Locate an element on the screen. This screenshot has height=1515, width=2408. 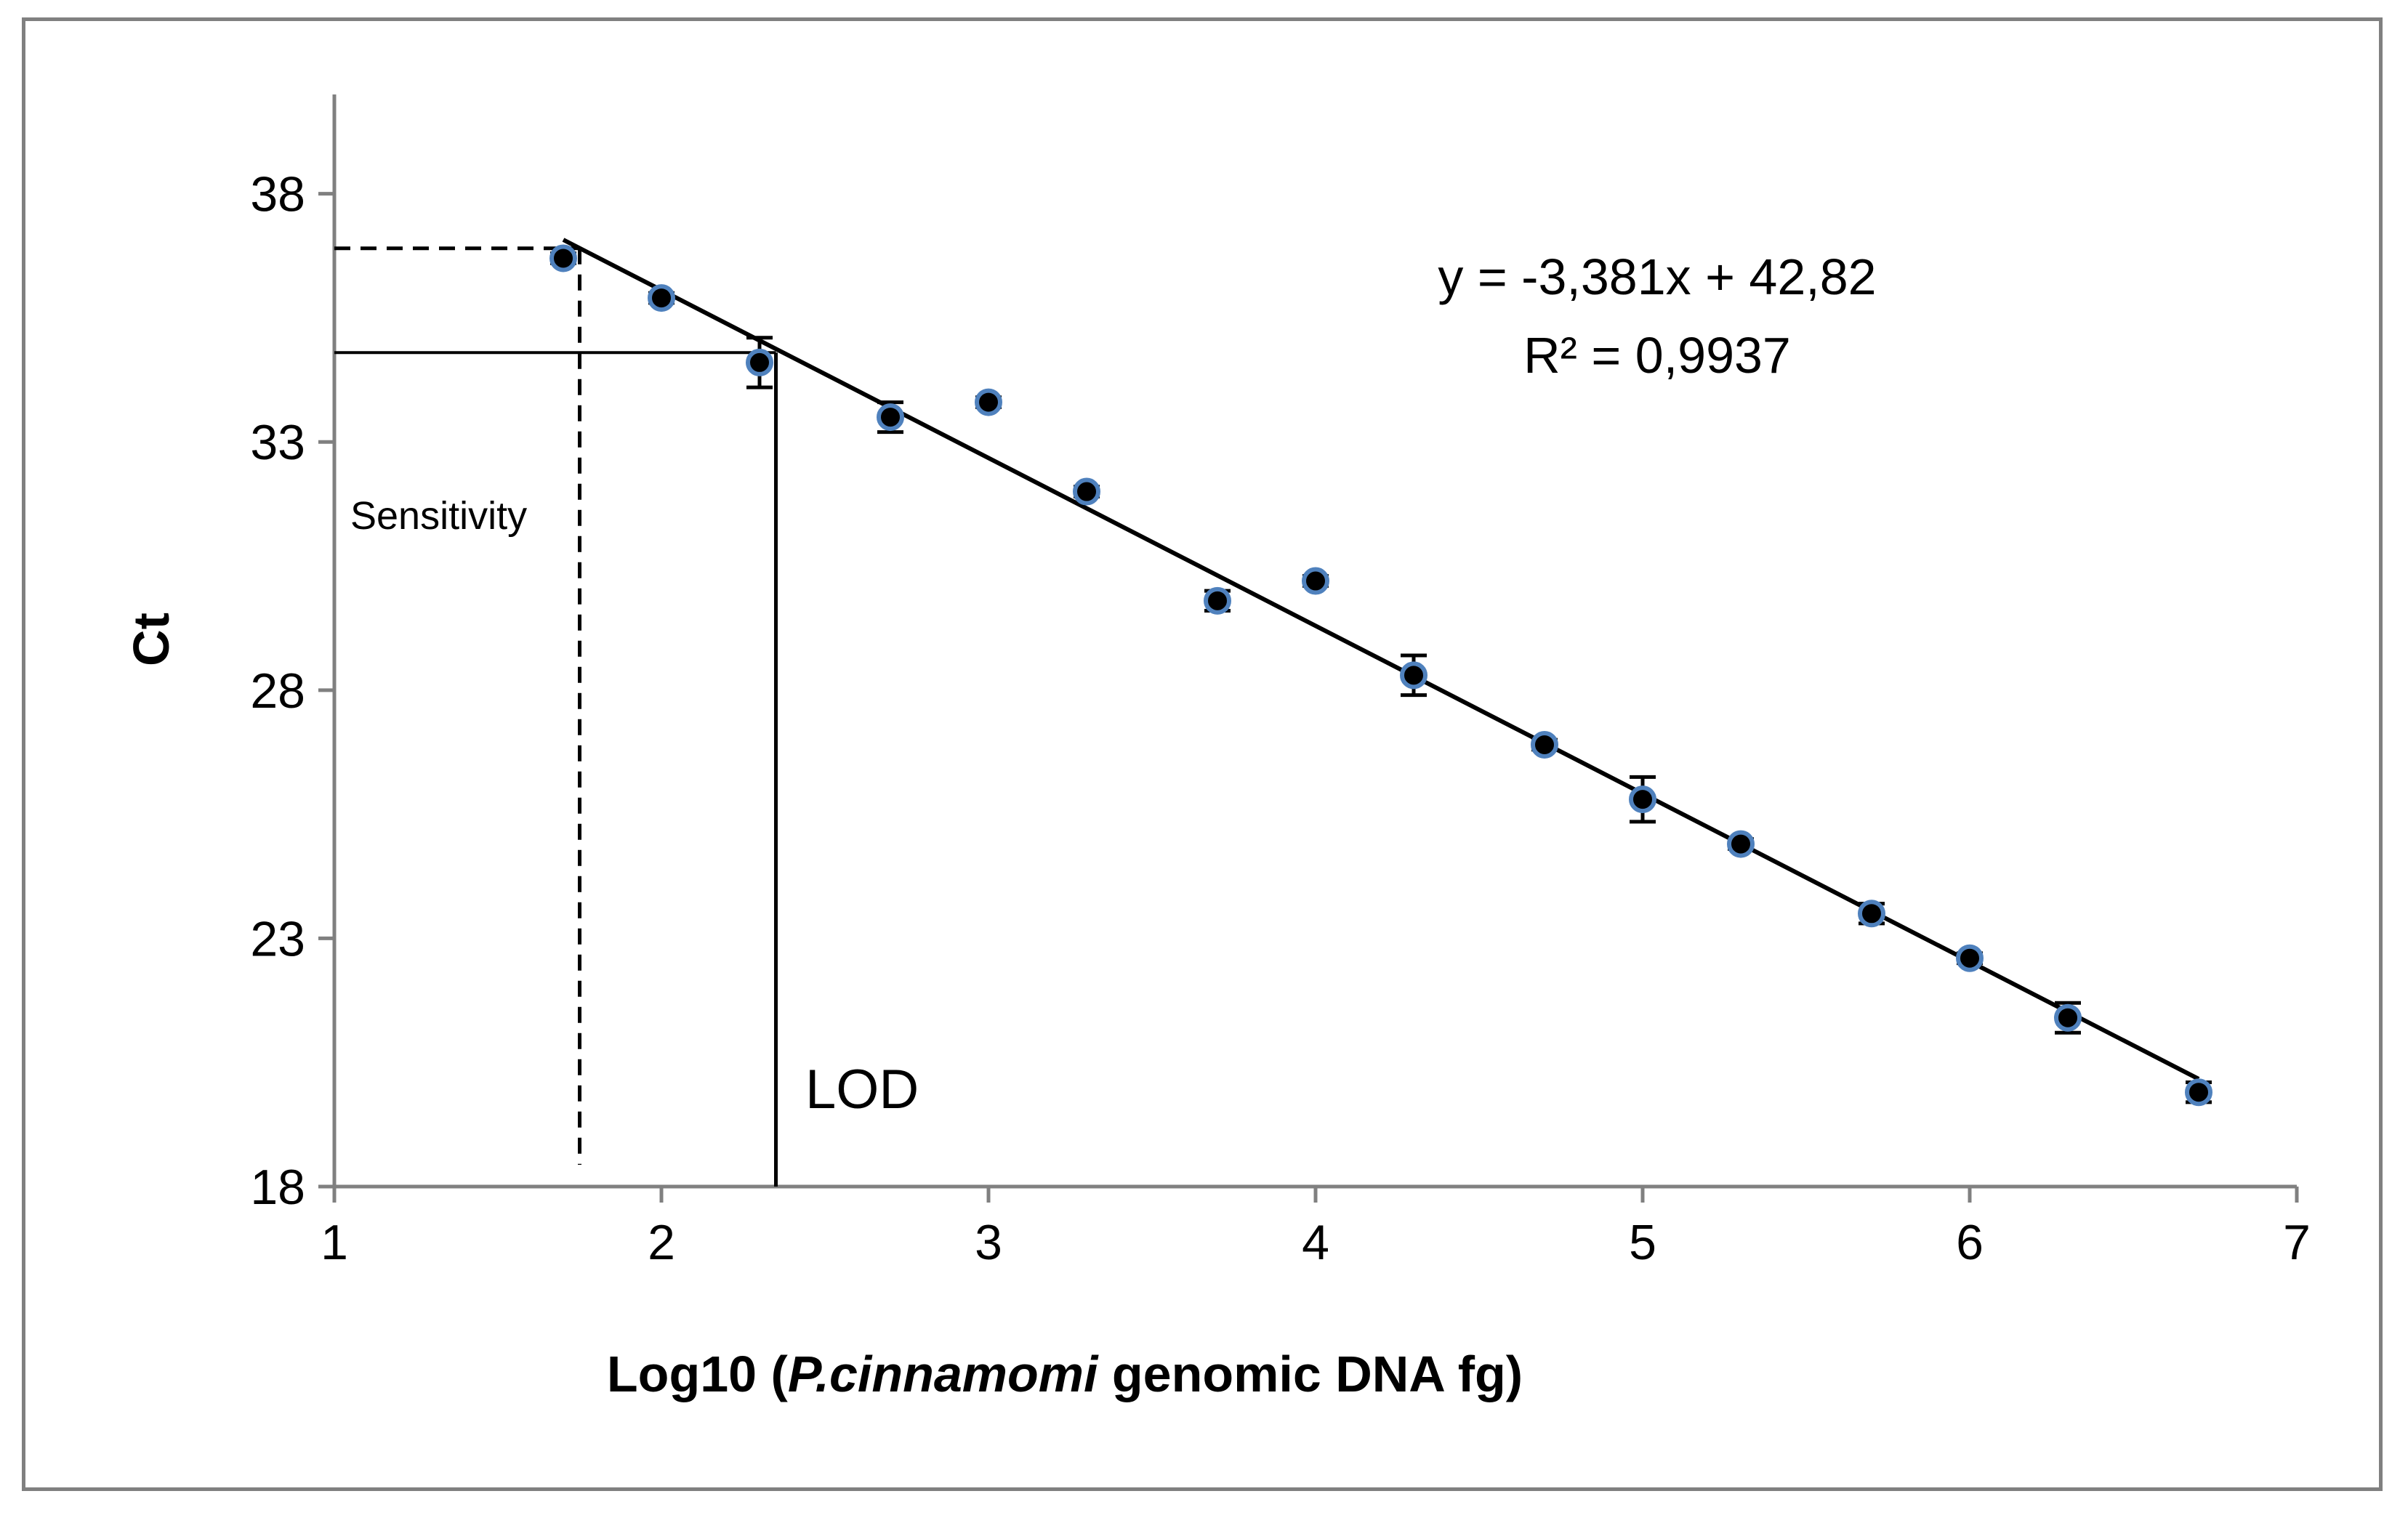
x-tick-label: 5 is located at coordinates (1642, 1242).